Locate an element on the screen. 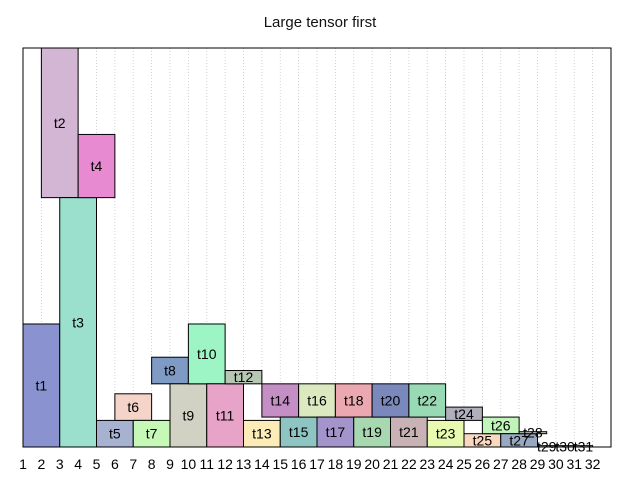 This screenshot has height=480, width=640. x-tick-label: 13 is located at coordinates (244, 464).